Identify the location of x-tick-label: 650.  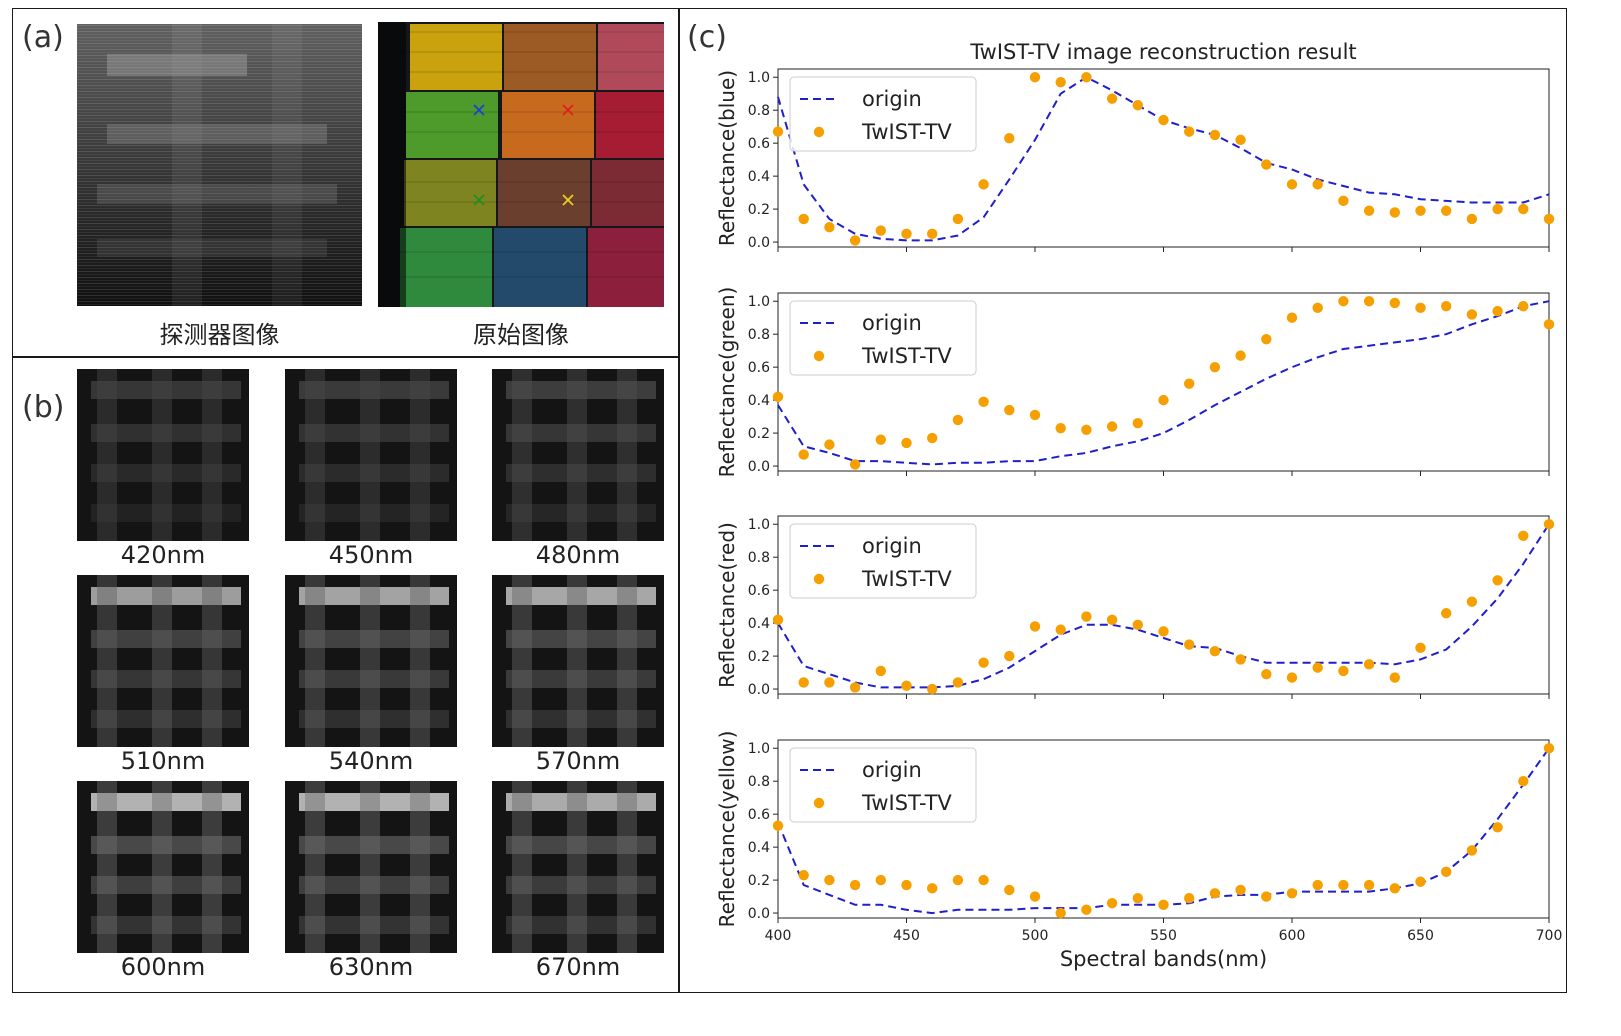
(1420, 936).